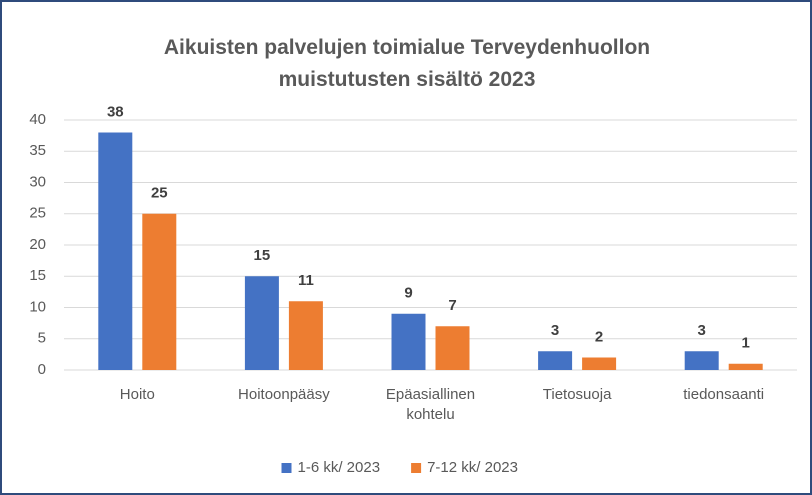  Describe the element at coordinates (42, 369) in the screenshot. I see `y-tick-label: 0` at that location.